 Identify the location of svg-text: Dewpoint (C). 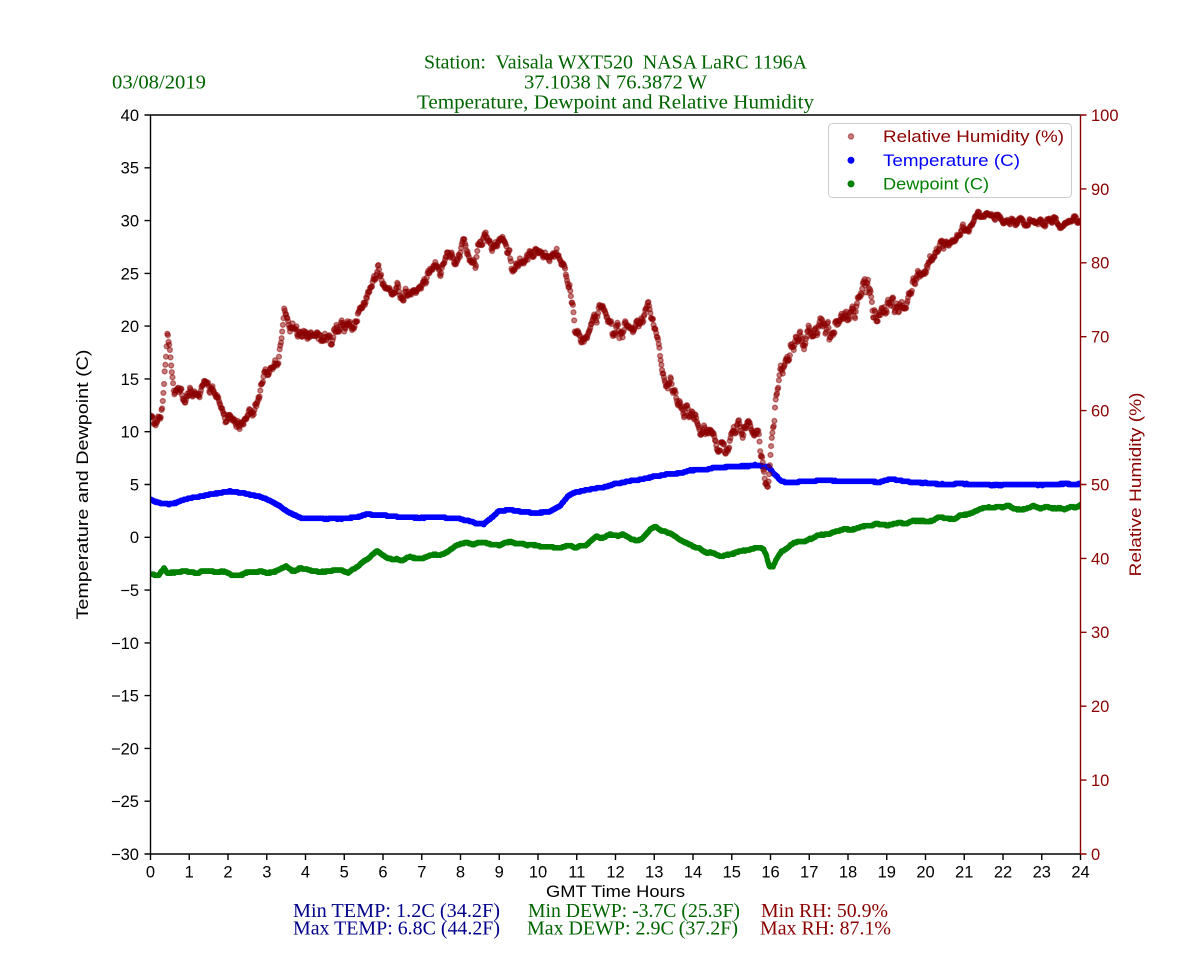
(936, 185).